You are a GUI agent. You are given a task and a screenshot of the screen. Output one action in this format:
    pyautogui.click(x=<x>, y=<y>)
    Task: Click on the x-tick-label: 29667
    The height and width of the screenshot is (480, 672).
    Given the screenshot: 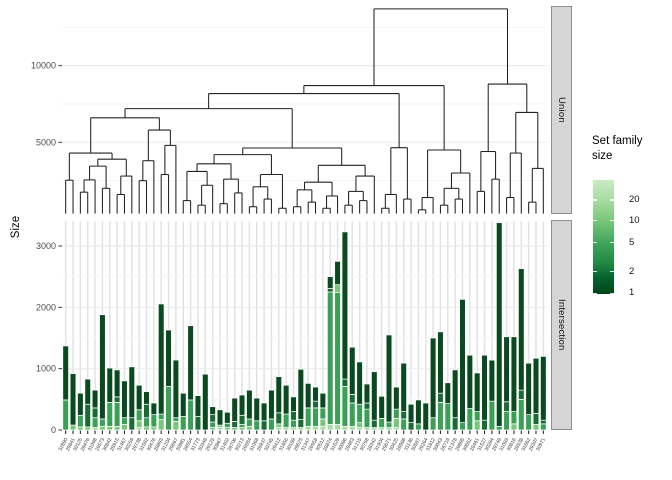 What is the action you would take?
    pyautogui.click(x=174, y=444)
    